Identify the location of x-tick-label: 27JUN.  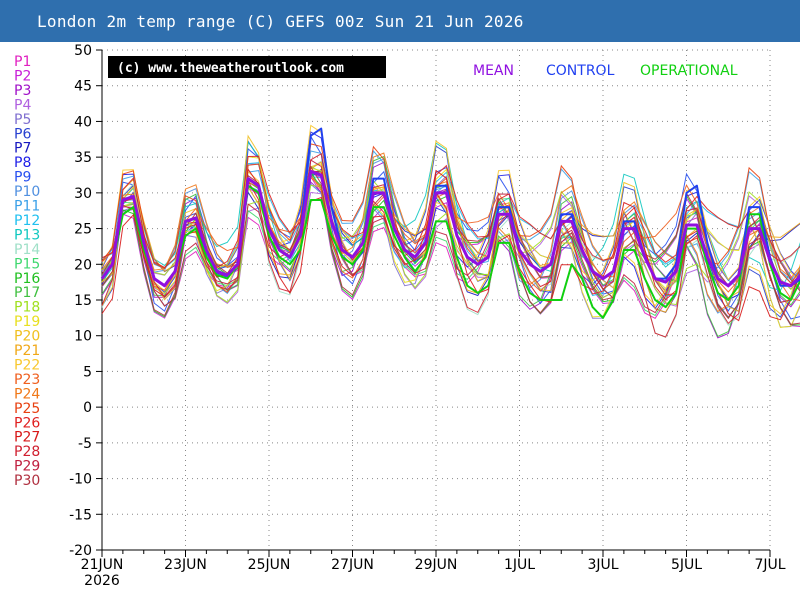
(352, 565).